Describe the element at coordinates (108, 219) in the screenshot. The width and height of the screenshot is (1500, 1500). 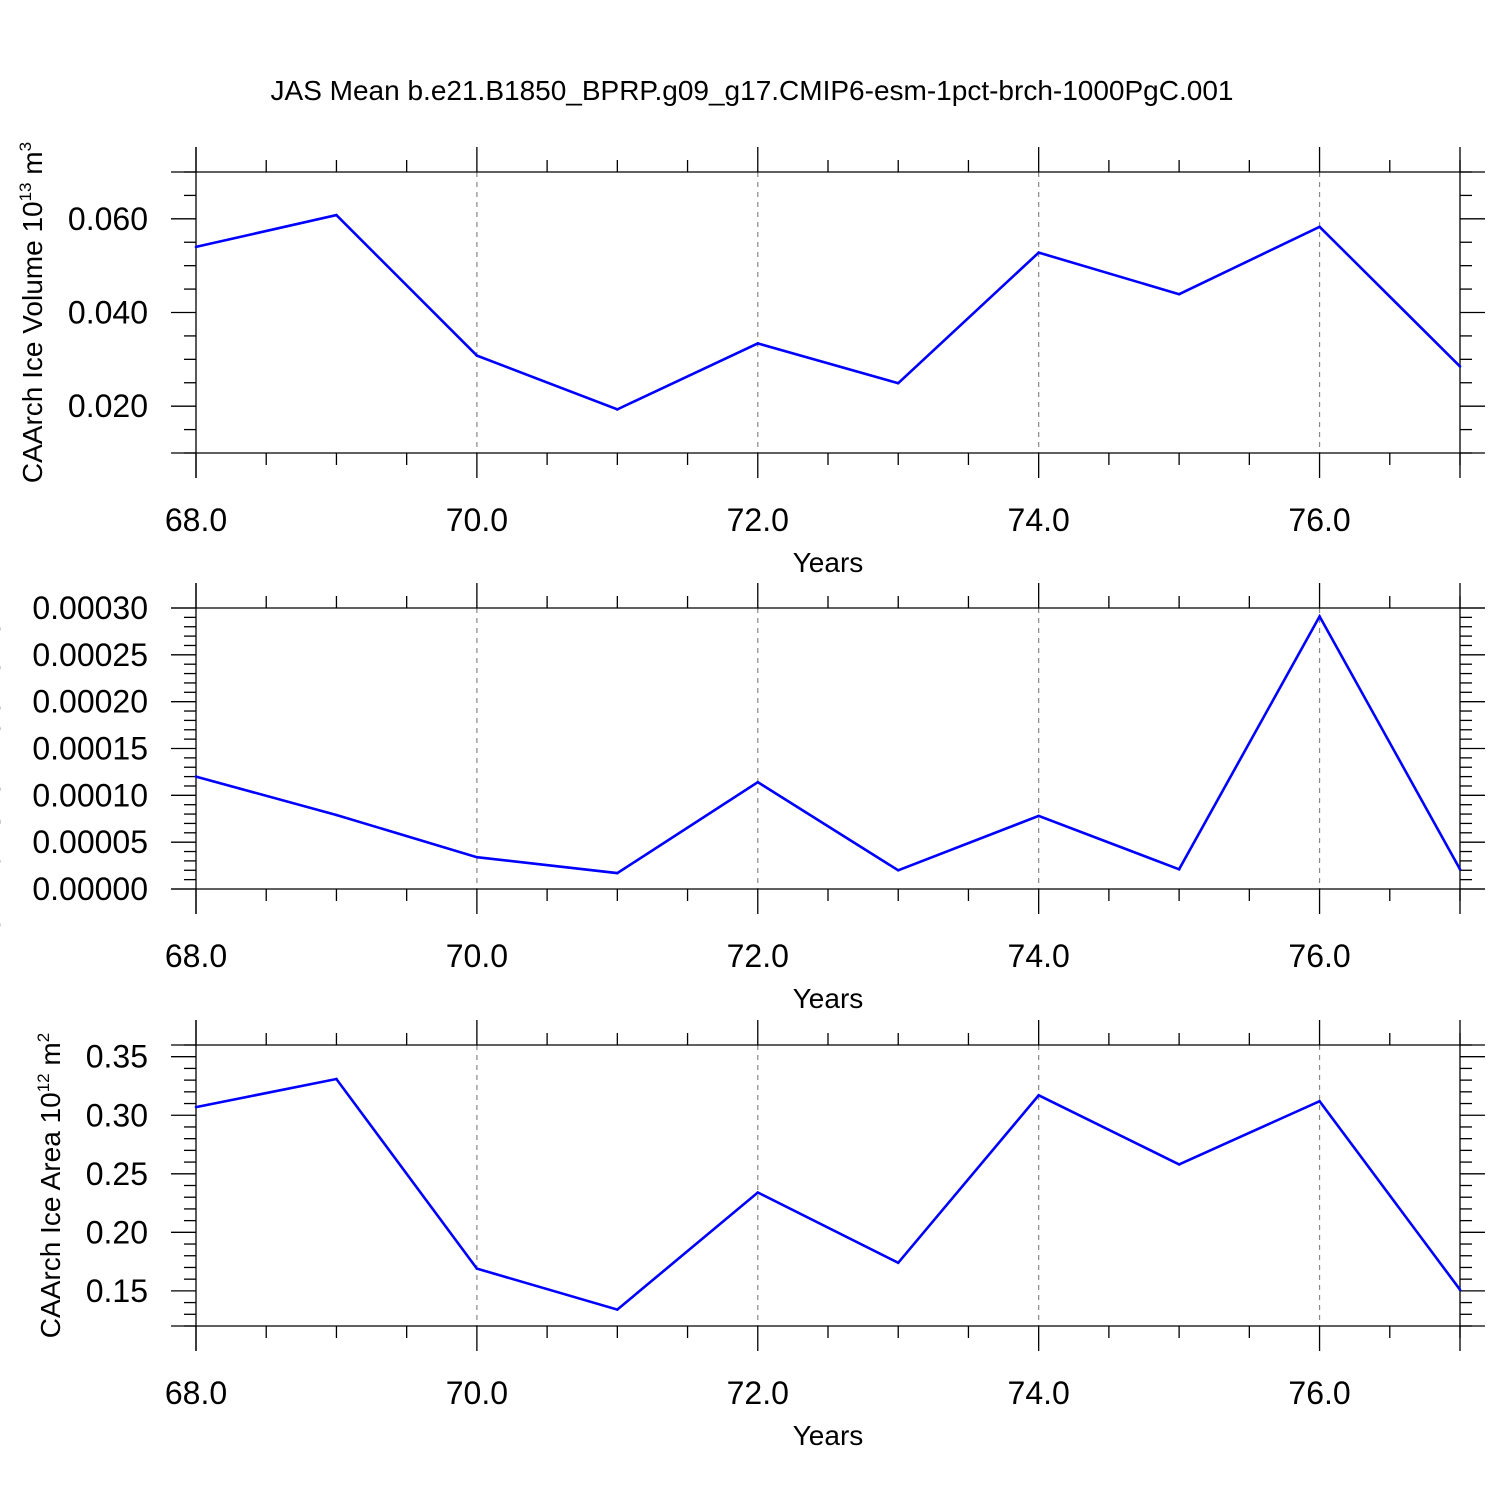
I see `y-tick-label: 0.060` at that location.